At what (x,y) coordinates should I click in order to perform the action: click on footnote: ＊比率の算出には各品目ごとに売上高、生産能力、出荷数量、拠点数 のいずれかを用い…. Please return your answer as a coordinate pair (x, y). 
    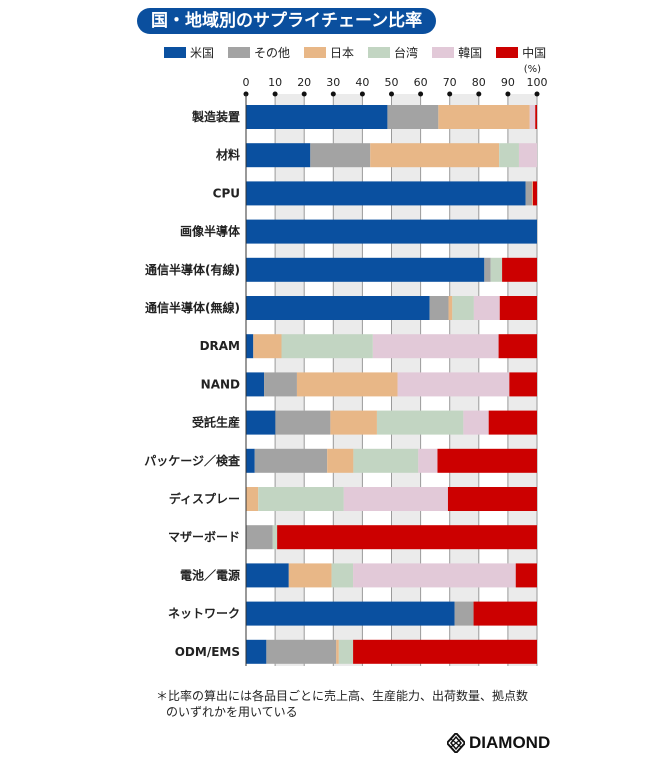
    Looking at the image, I should click on (366, 704).